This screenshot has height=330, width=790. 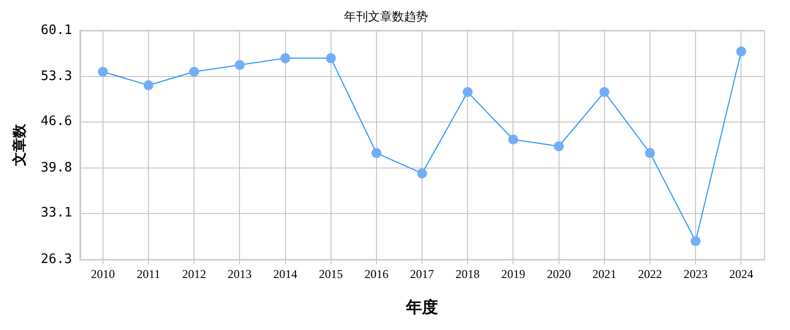 What do you see at coordinates (468, 273) in the screenshot?
I see `x-tick-label: 2018` at bounding box center [468, 273].